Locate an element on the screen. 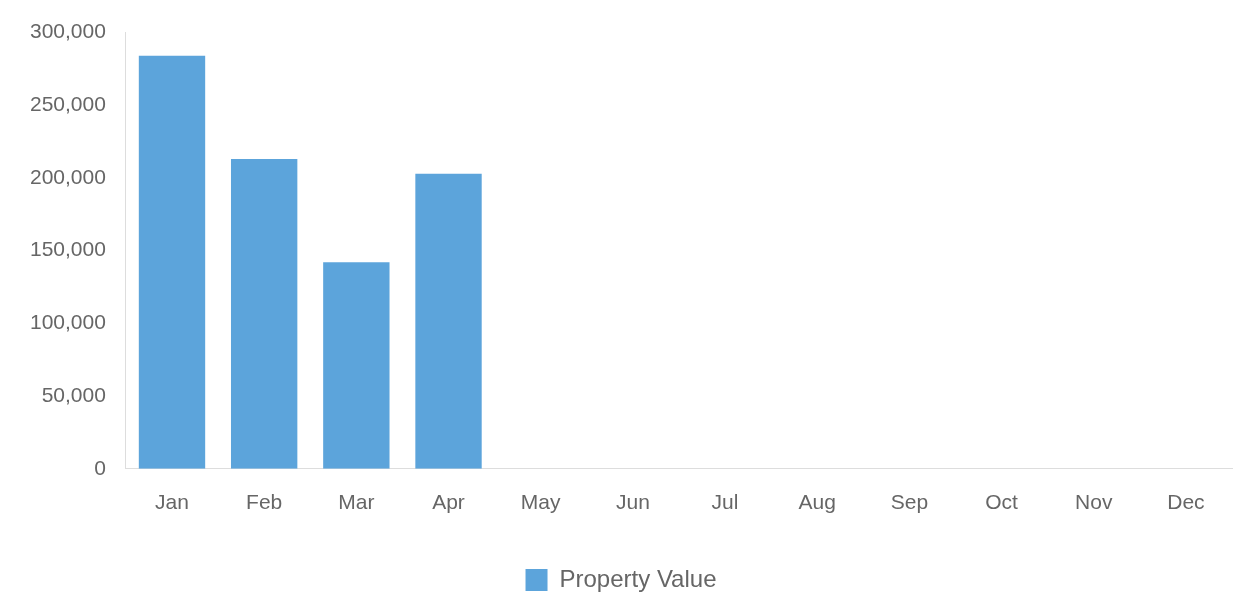 The width and height of the screenshot is (1244, 602). x-tick-label: May is located at coordinates (541, 502).